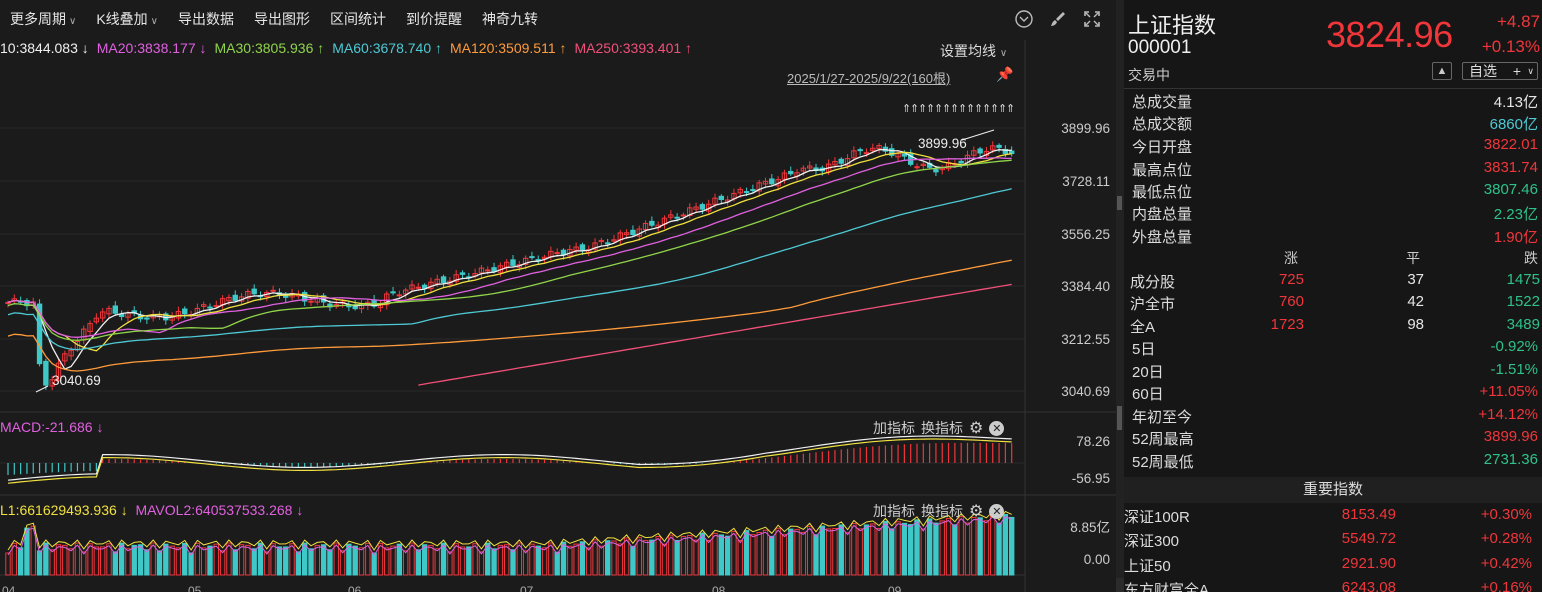 The height and width of the screenshot is (592, 1542). What do you see at coordinates (1005, 74) in the screenshot?
I see `pin-icon: 📌` at bounding box center [1005, 74].